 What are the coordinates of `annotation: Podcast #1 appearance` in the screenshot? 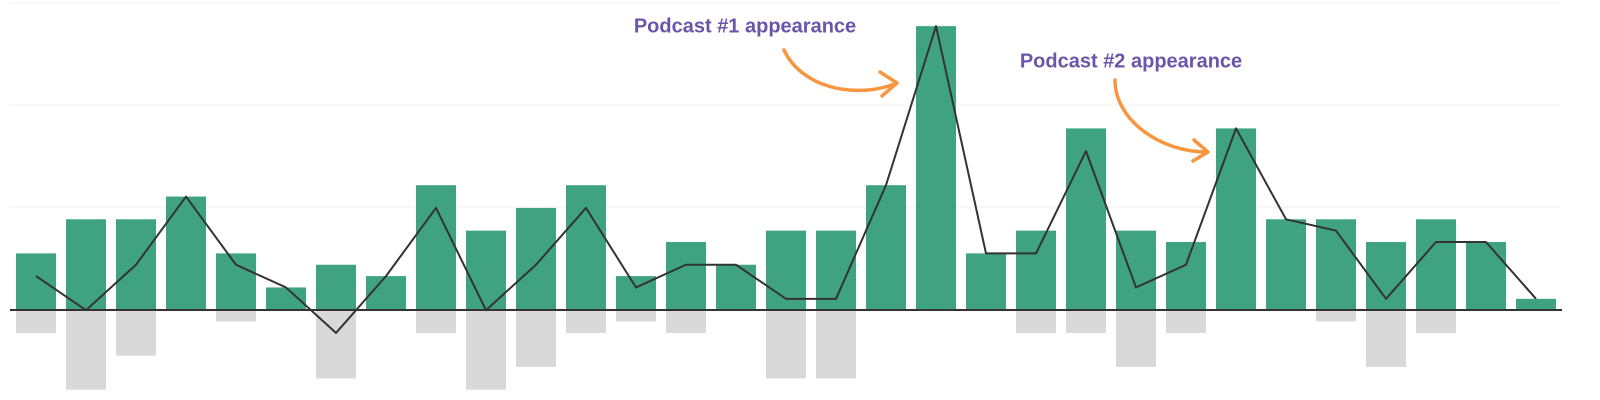 It's located at (745, 26).